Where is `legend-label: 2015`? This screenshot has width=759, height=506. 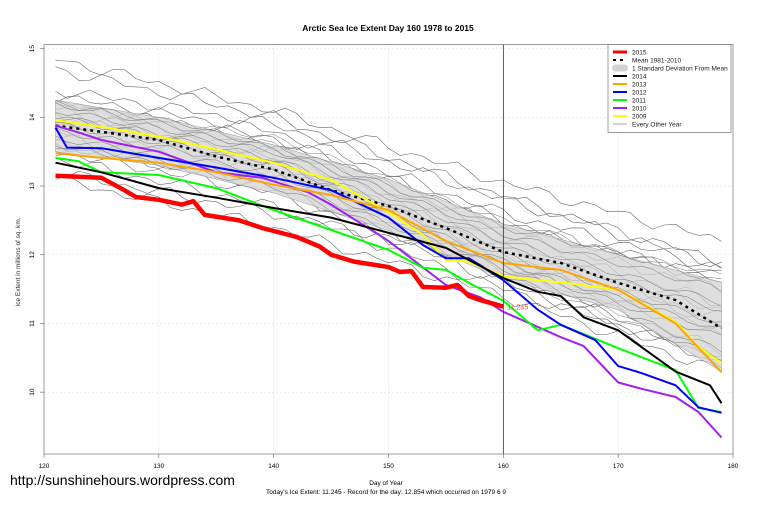 legend-label: 2015 is located at coordinates (639, 53).